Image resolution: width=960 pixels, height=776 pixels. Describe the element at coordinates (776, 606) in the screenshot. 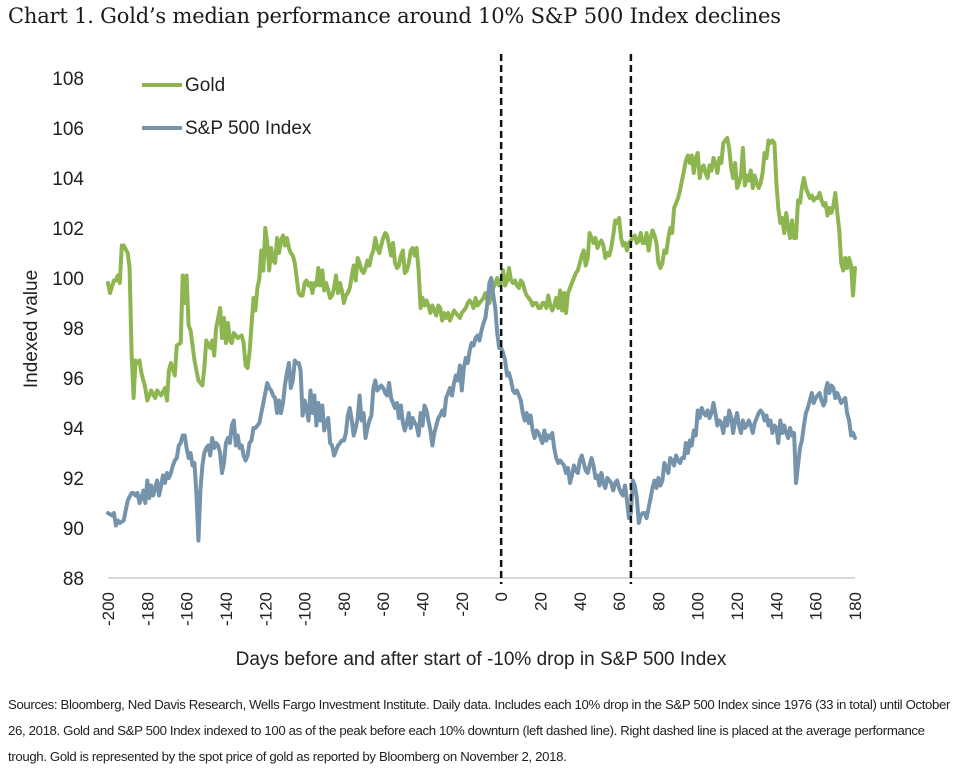

I see `x-tick-label: 140` at that location.